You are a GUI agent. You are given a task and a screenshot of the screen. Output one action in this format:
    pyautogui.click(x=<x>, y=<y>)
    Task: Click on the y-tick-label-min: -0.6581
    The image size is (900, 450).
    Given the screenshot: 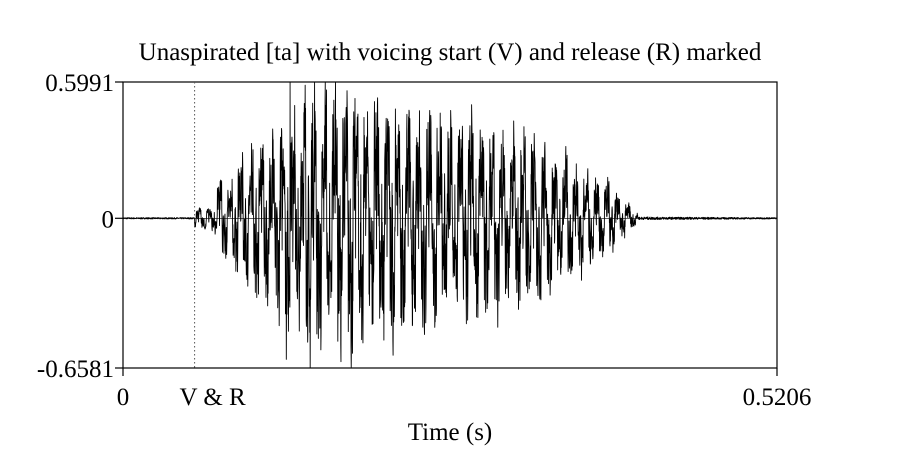 What is the action you would take?
    pyautogui.click(x=75, y=369)
    